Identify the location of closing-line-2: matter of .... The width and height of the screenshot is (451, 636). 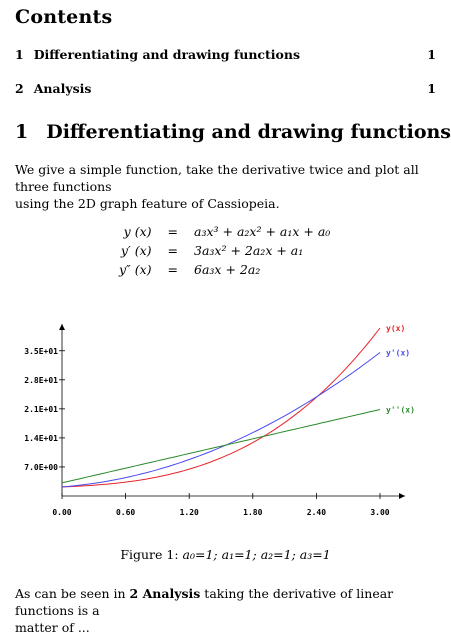
(52, 627).